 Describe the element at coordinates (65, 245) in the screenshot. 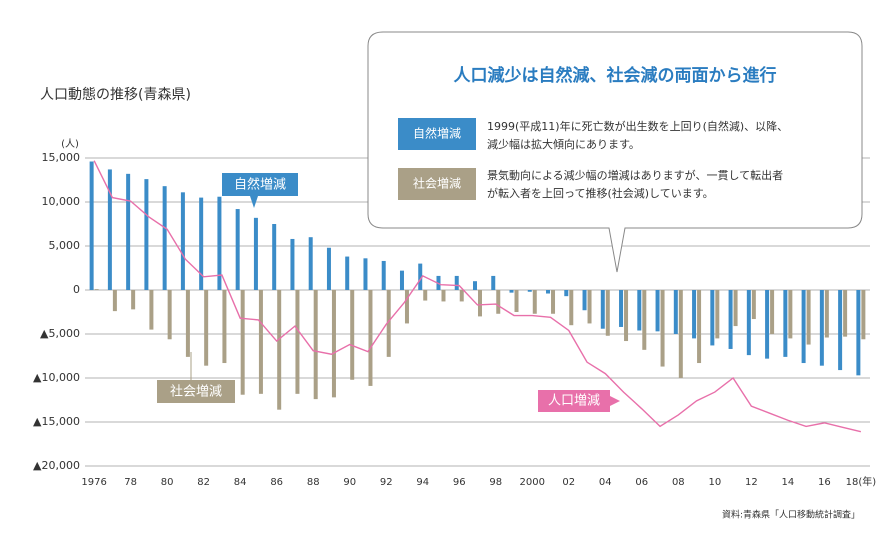

I see `y-tick-label: 5,000` at that location.